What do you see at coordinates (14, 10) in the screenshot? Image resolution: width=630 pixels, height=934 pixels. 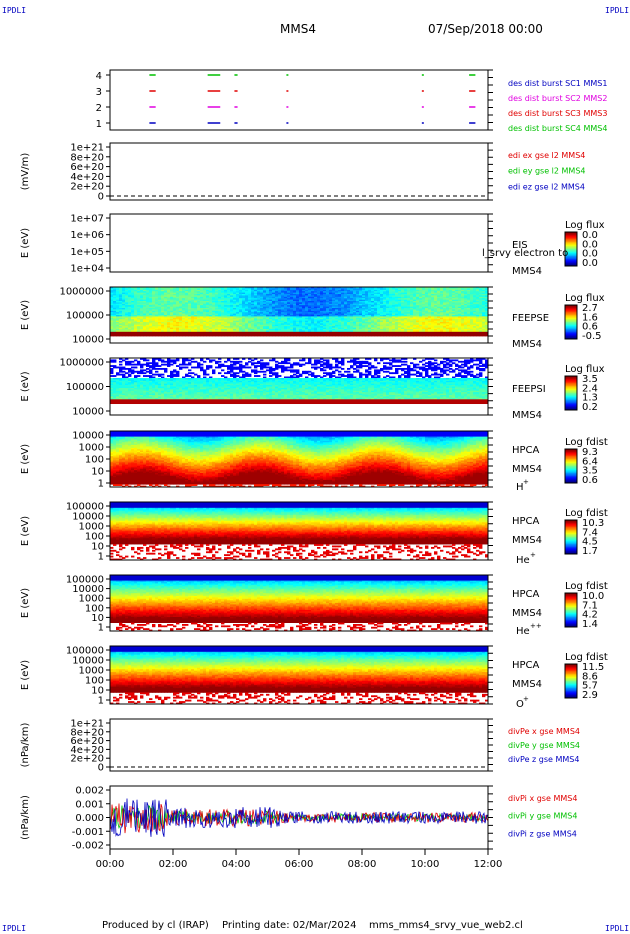 I see `corner-label-top-left: IPDLI` at bounding box center [14, 10].